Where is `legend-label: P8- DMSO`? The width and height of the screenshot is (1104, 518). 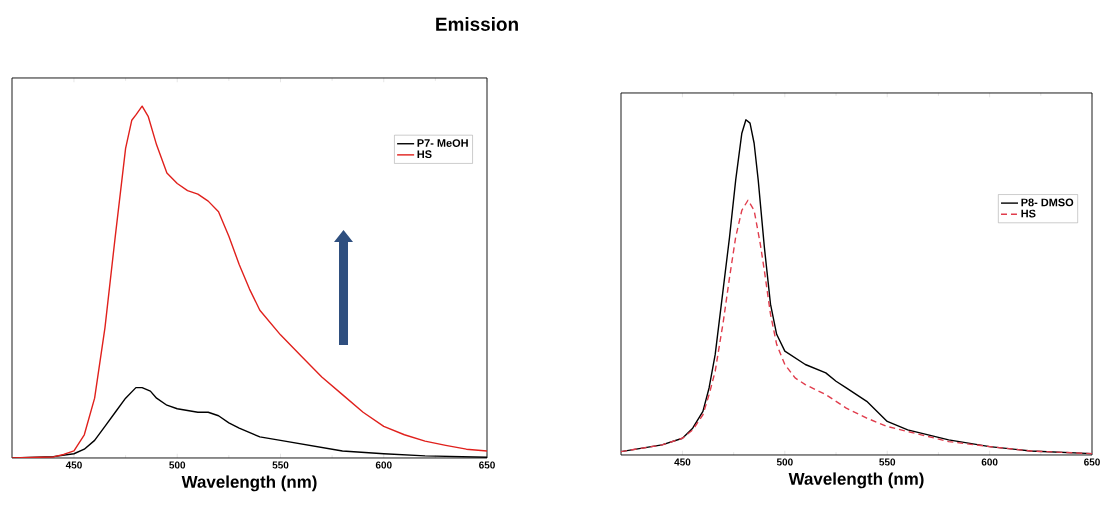
legend-label: P8- DMSO is located at coordinates (1047, 202).